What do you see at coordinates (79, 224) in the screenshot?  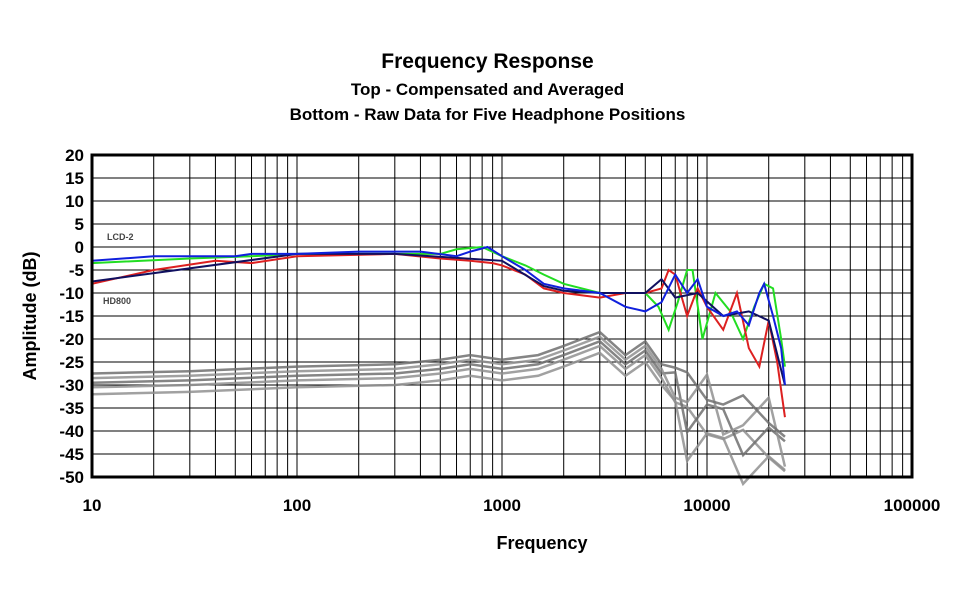 I see `y-tick-label: 5` at bounding box center [79, 224].